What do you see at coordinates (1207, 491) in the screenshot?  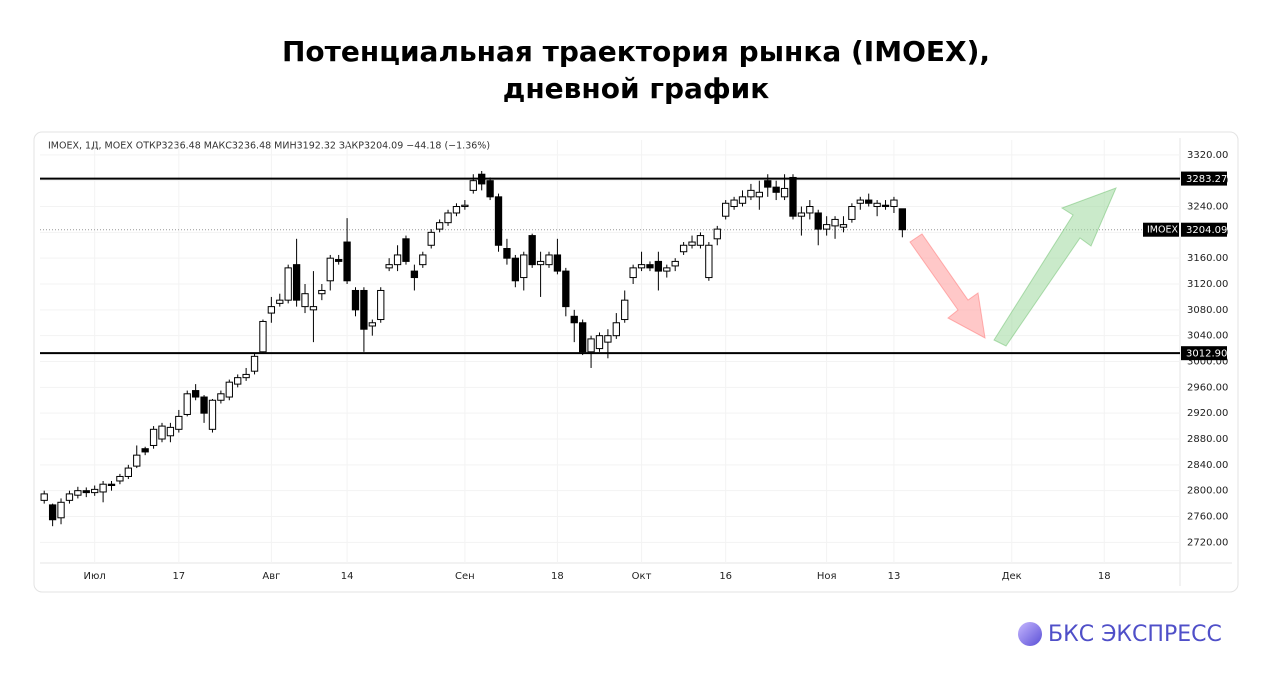 I see `y-tick-label: 2800.00` at bounding box center [1207, 491].